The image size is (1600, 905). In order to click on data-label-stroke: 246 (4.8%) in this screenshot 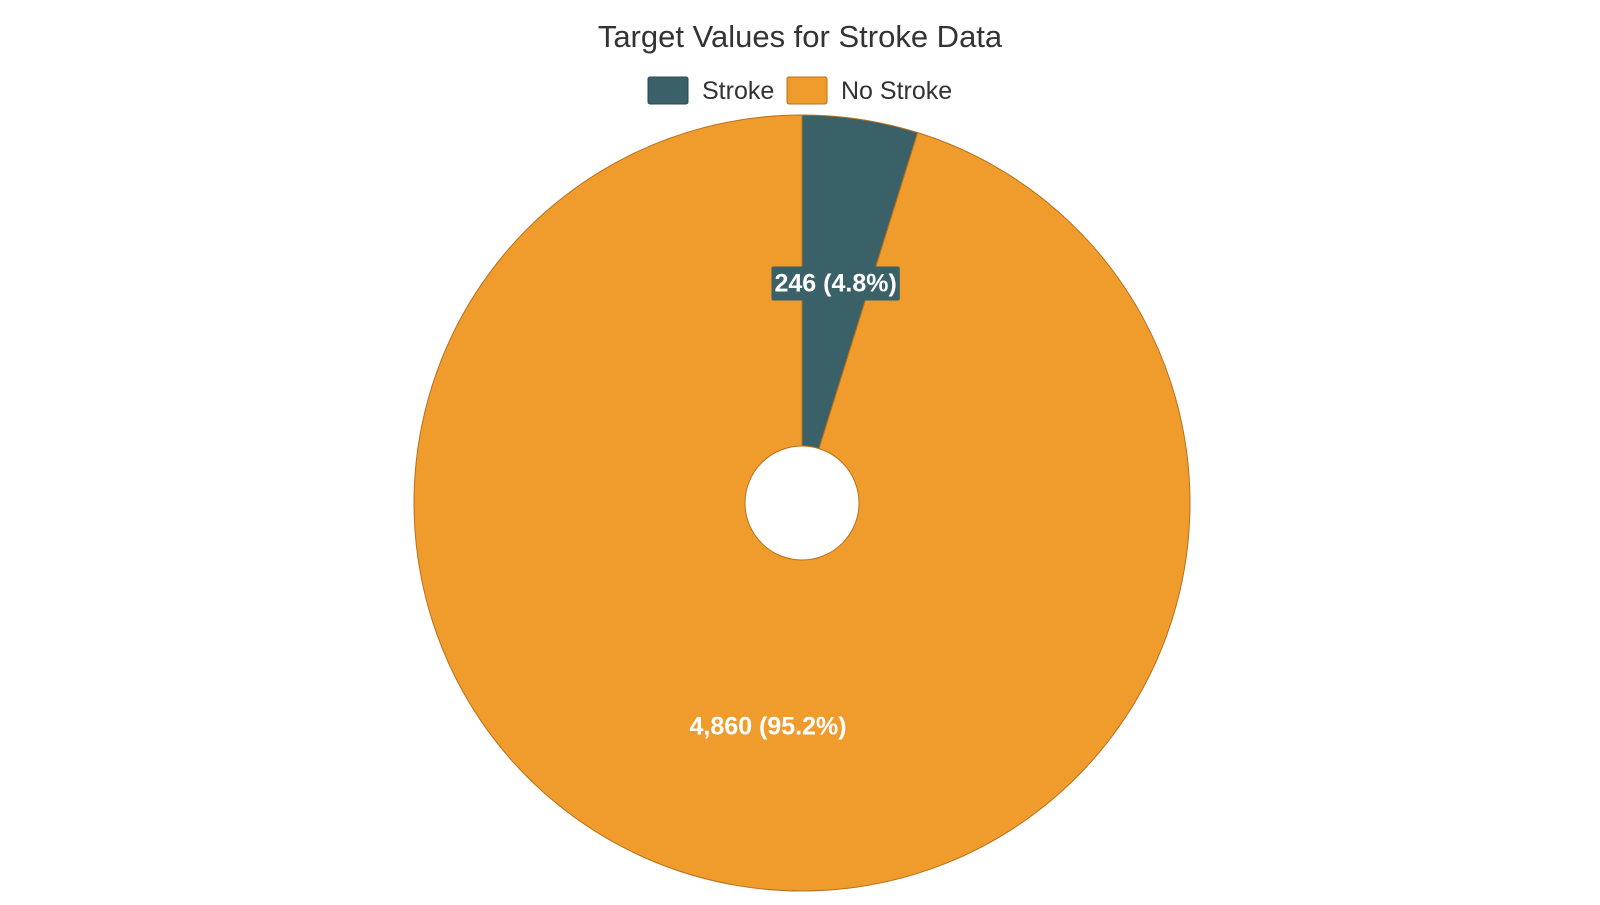, I will do `click(835, 283)`.